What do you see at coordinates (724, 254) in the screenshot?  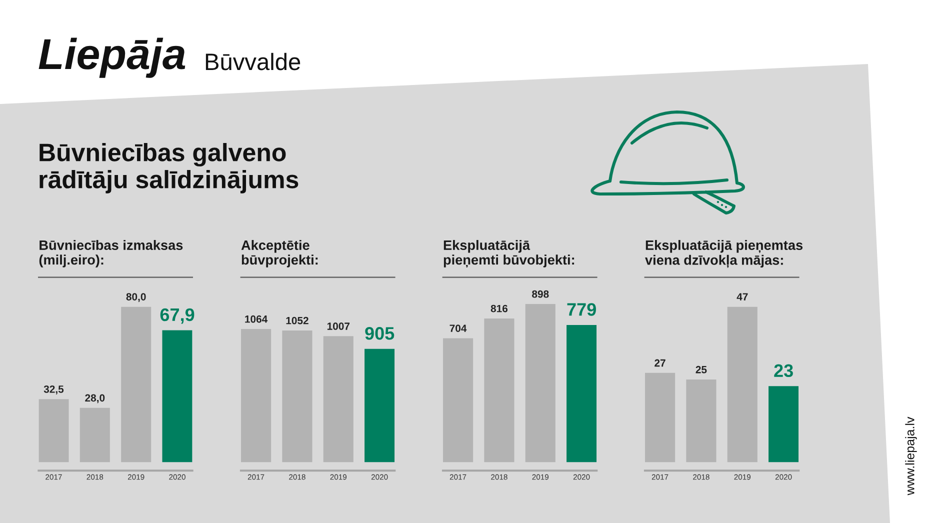 I see `chart-title: Ekspluatācijā pieņemtas viena dzīvokļa mājas:` at bounding box center [724, 254].